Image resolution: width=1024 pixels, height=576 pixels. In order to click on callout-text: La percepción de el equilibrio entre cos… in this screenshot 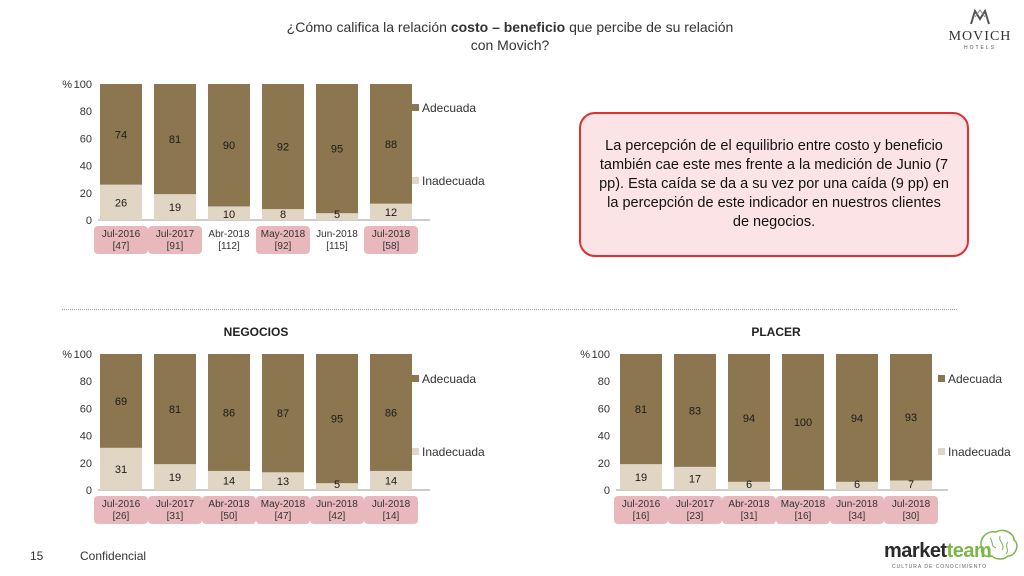, I will do `click(774, 184)`.